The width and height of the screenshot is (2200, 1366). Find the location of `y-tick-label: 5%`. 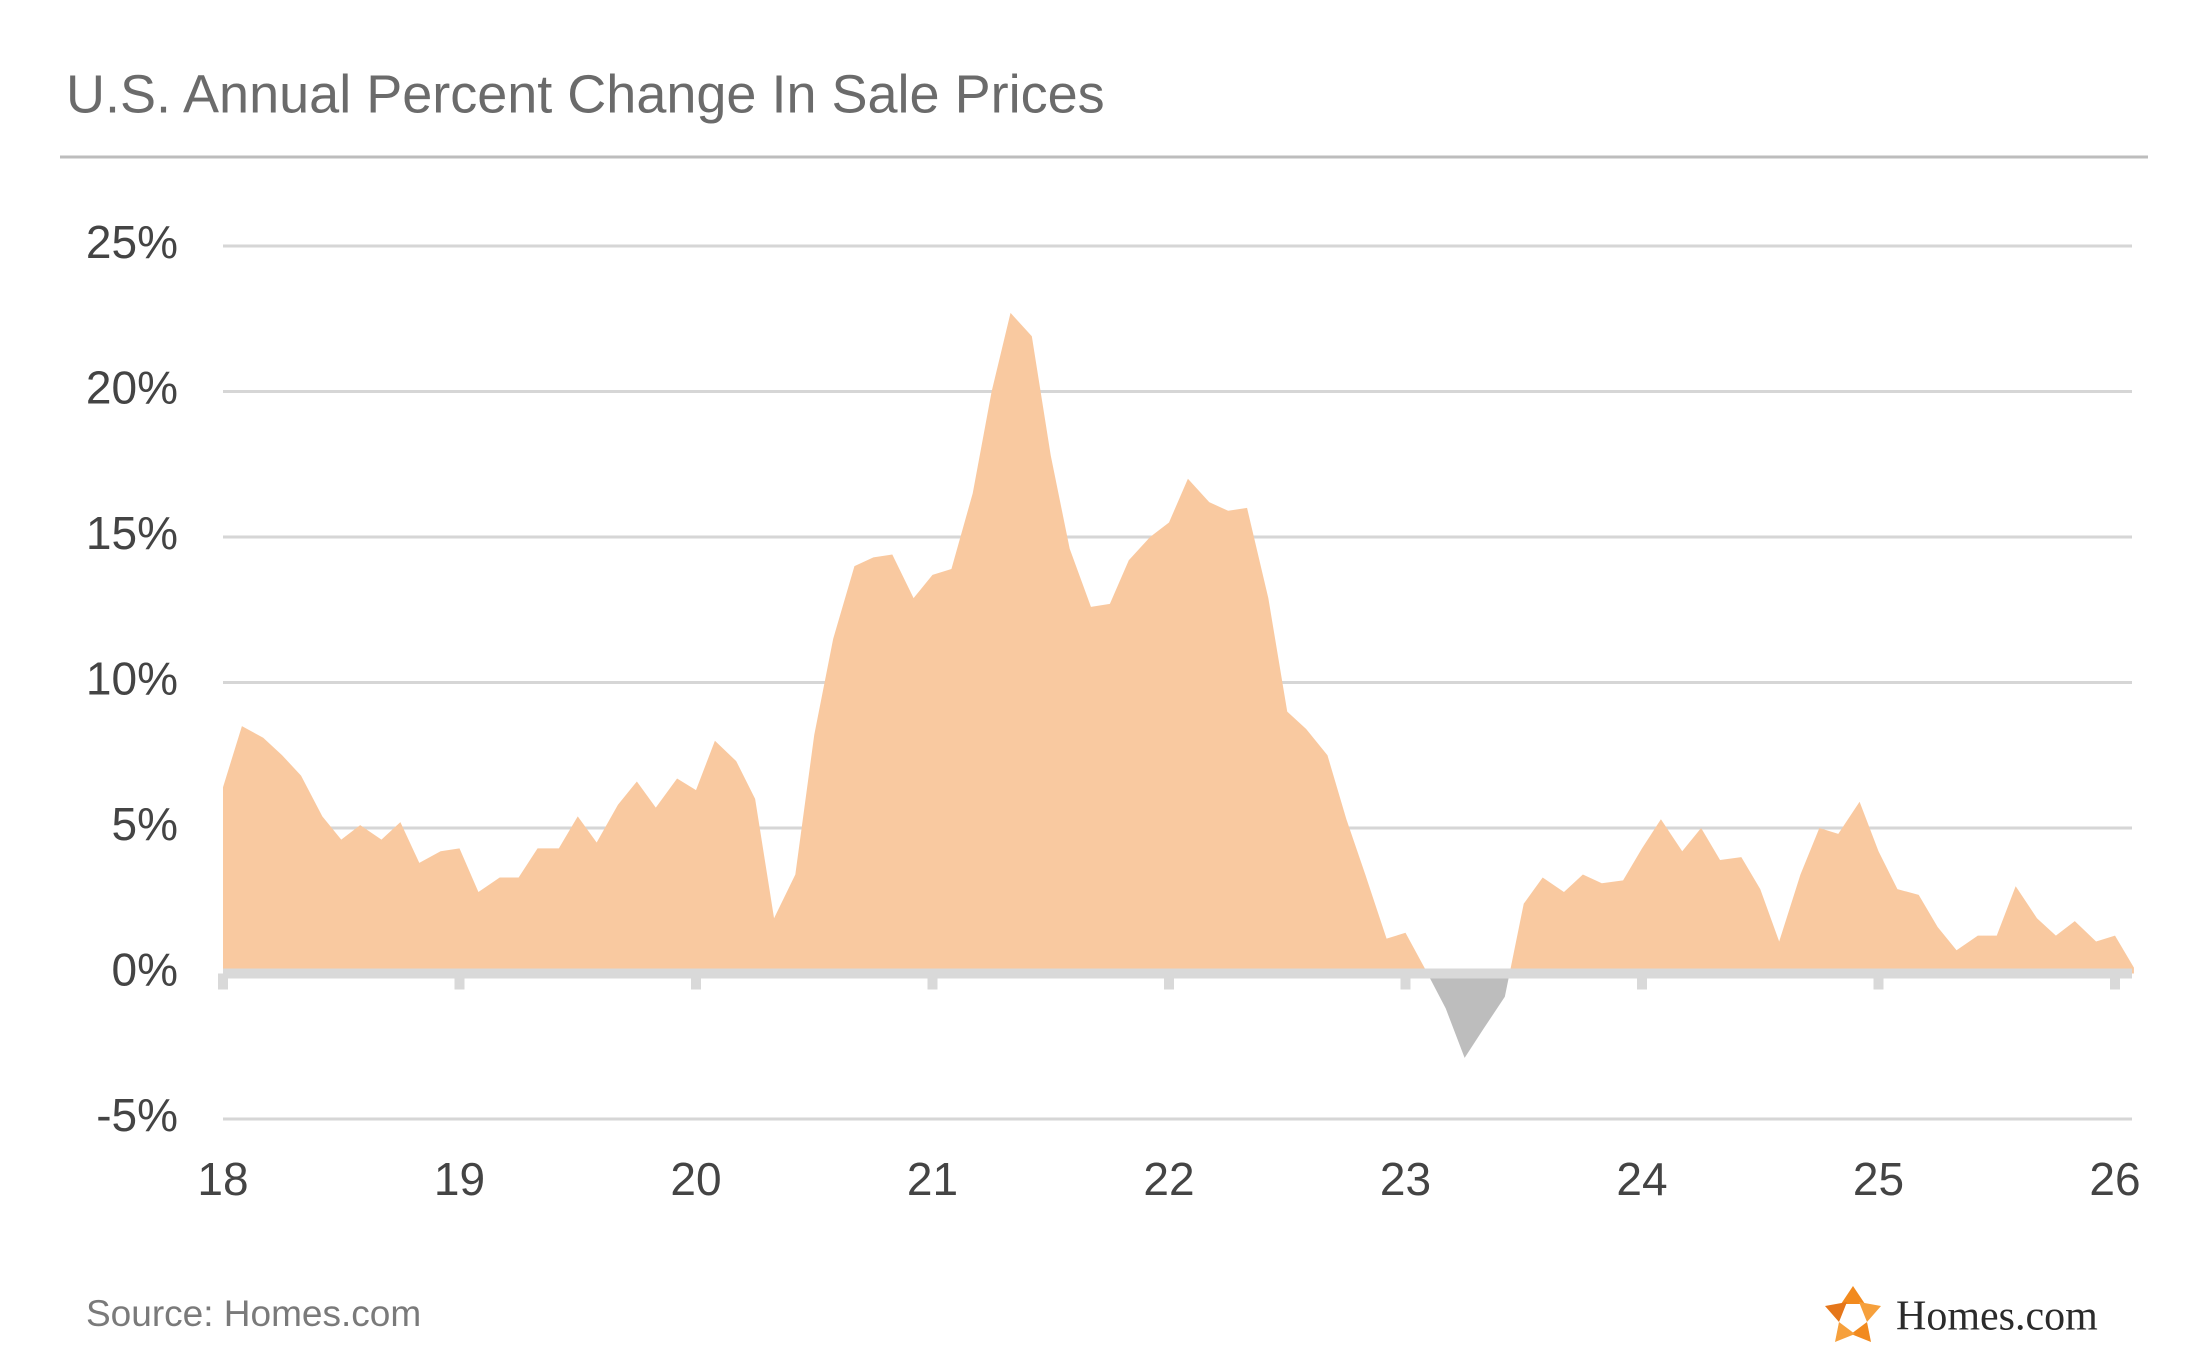

y-tick-label: 5% is located at coordinates (145, 824).